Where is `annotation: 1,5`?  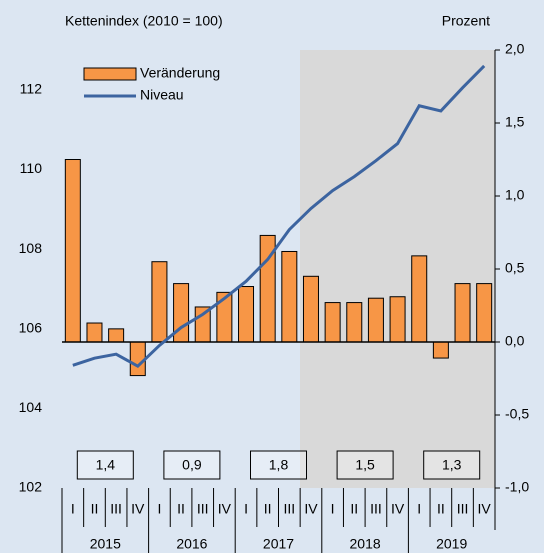 annotation: 1,5 is located at coordinates (365, 465).